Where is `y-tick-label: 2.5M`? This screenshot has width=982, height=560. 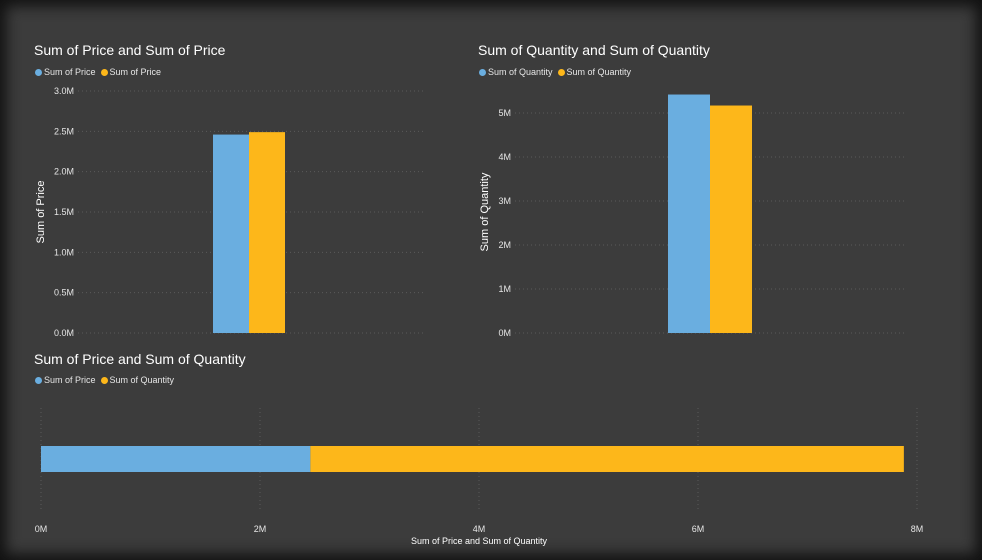 y-tick-label: 2.5M is located at coordinates (64, 131).